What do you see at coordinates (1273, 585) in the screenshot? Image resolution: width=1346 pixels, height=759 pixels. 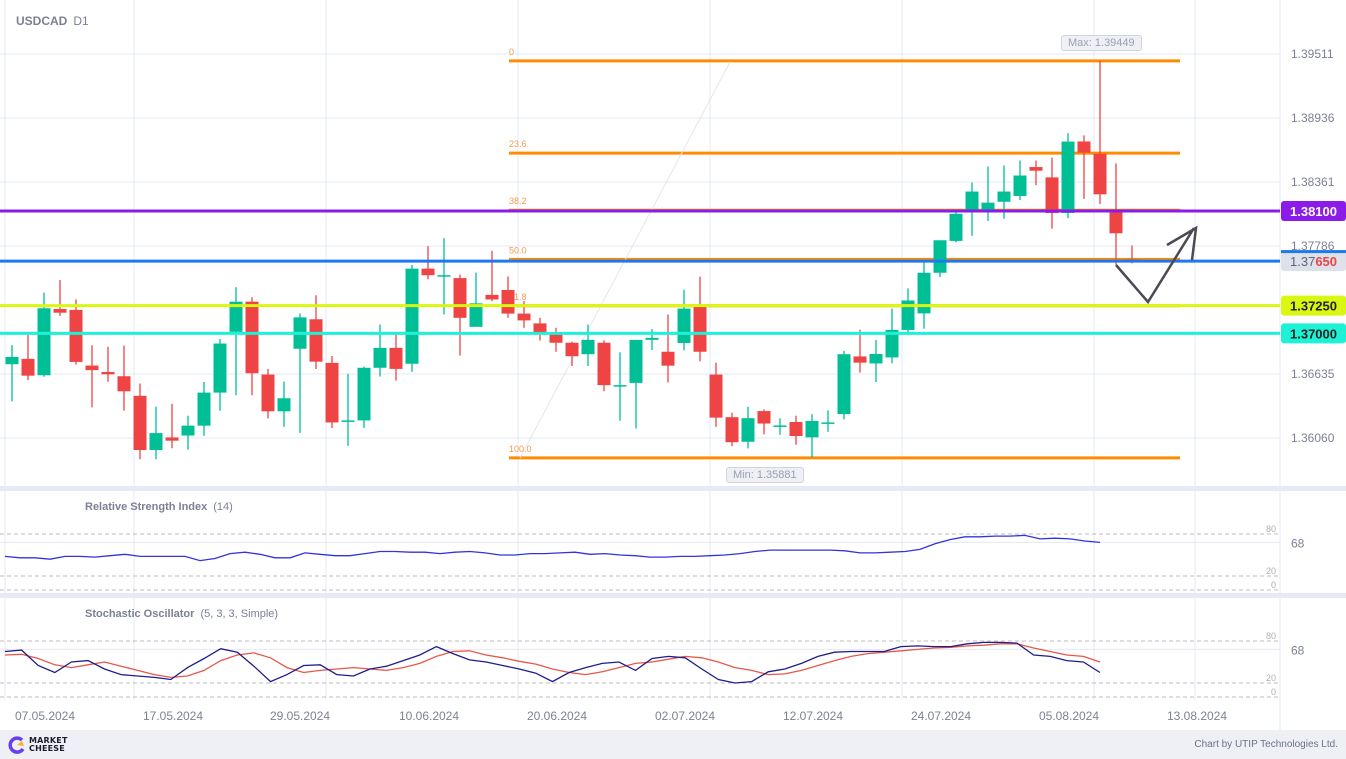 I see `indicator-level-label: 0` at bounding box center [1273, 585].